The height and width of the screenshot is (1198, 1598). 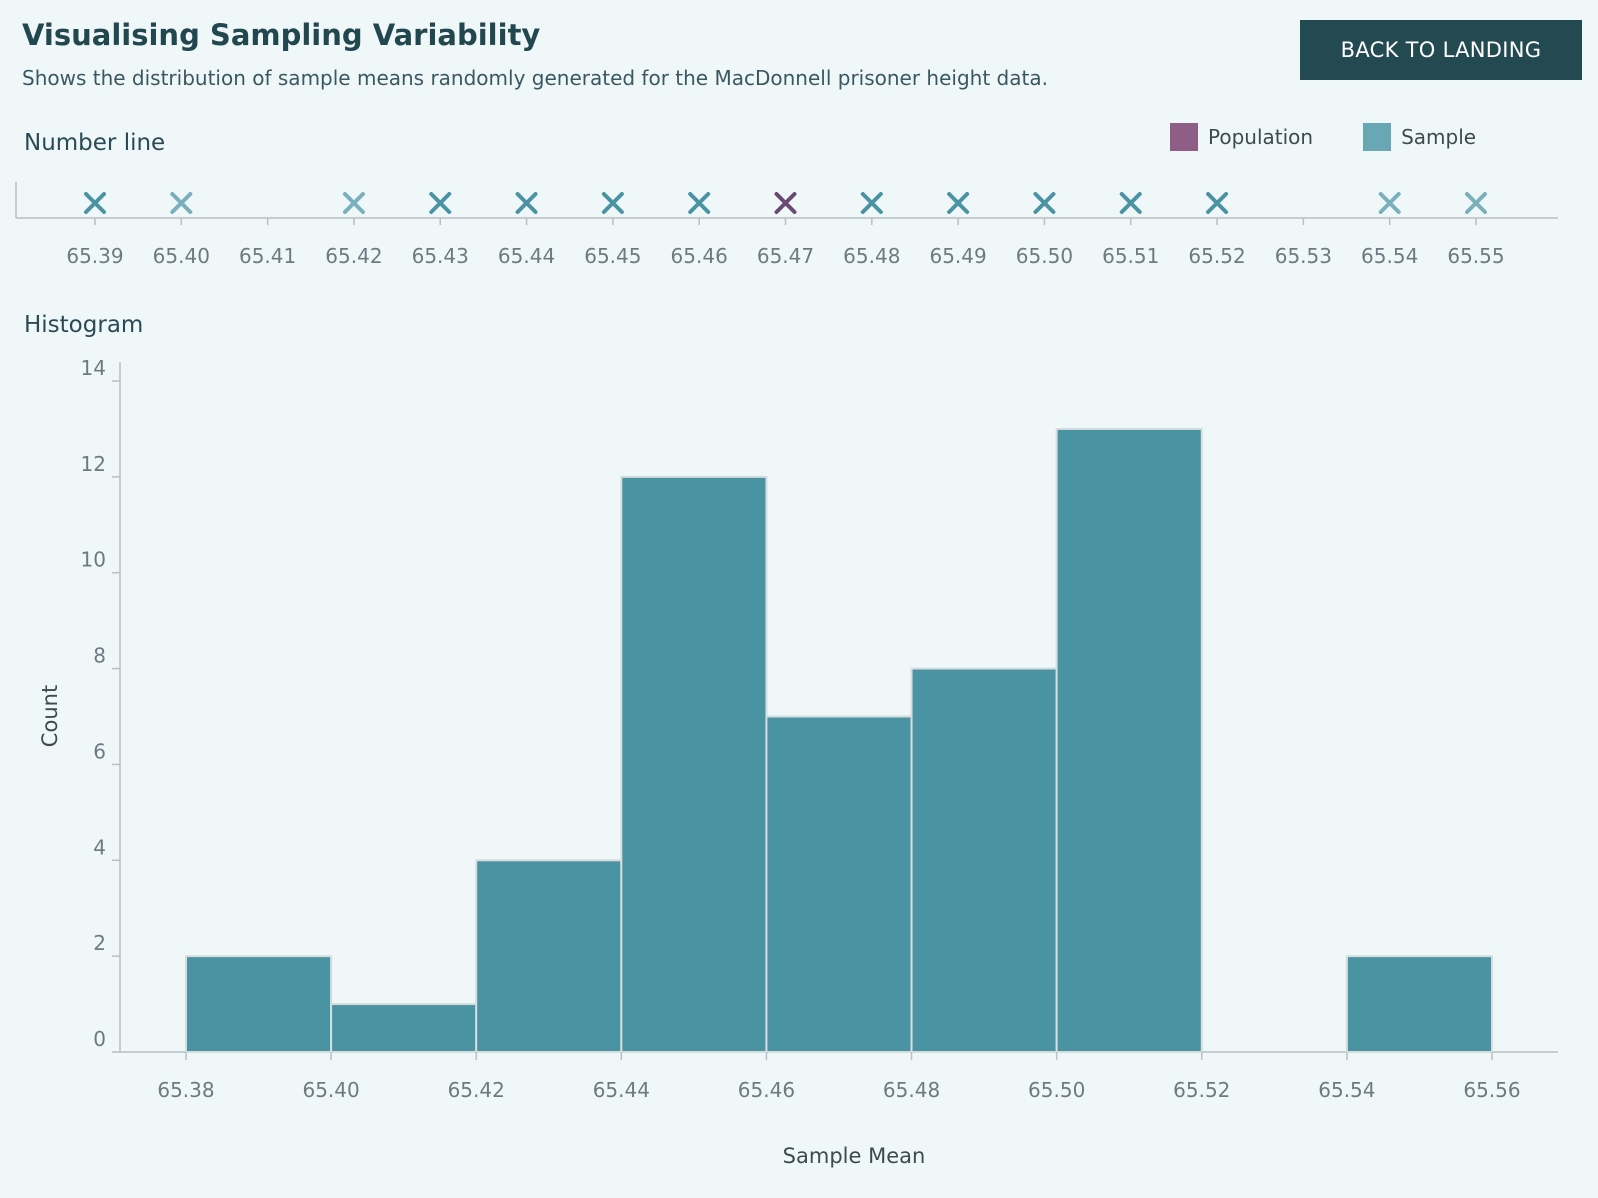 What do you see at coordinates (621, 1090) in the screenshot?
I see `histogram-x-tick-label: 65.44` at bounding box center [621, 1090].